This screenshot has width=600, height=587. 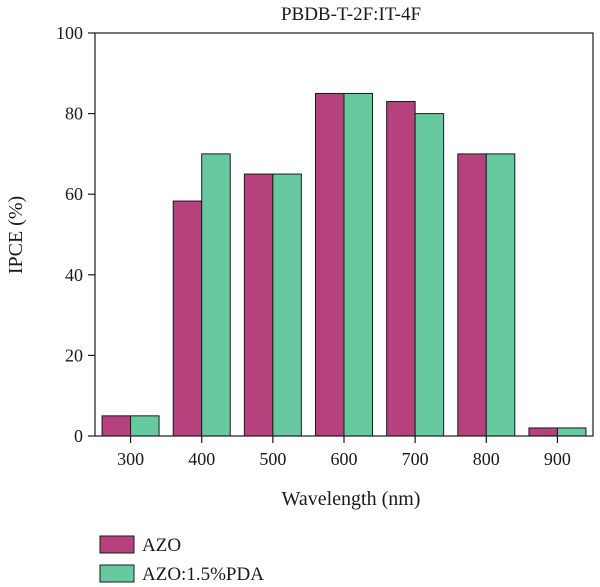 What do you see at coordinates (130, 459) in the screenshot?
I see `x-tick-label: 300` at bounding box center [130, 459].